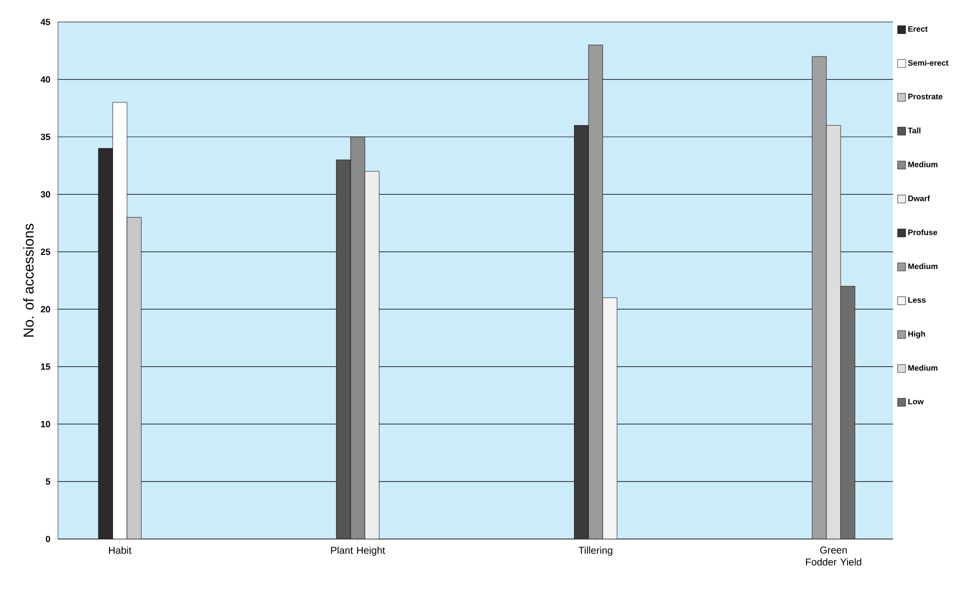  What do you see at coordinates (28, 280) in the screenshot?
I see `y-axis-title: No. of accessions` at bounding box center [28, 280].